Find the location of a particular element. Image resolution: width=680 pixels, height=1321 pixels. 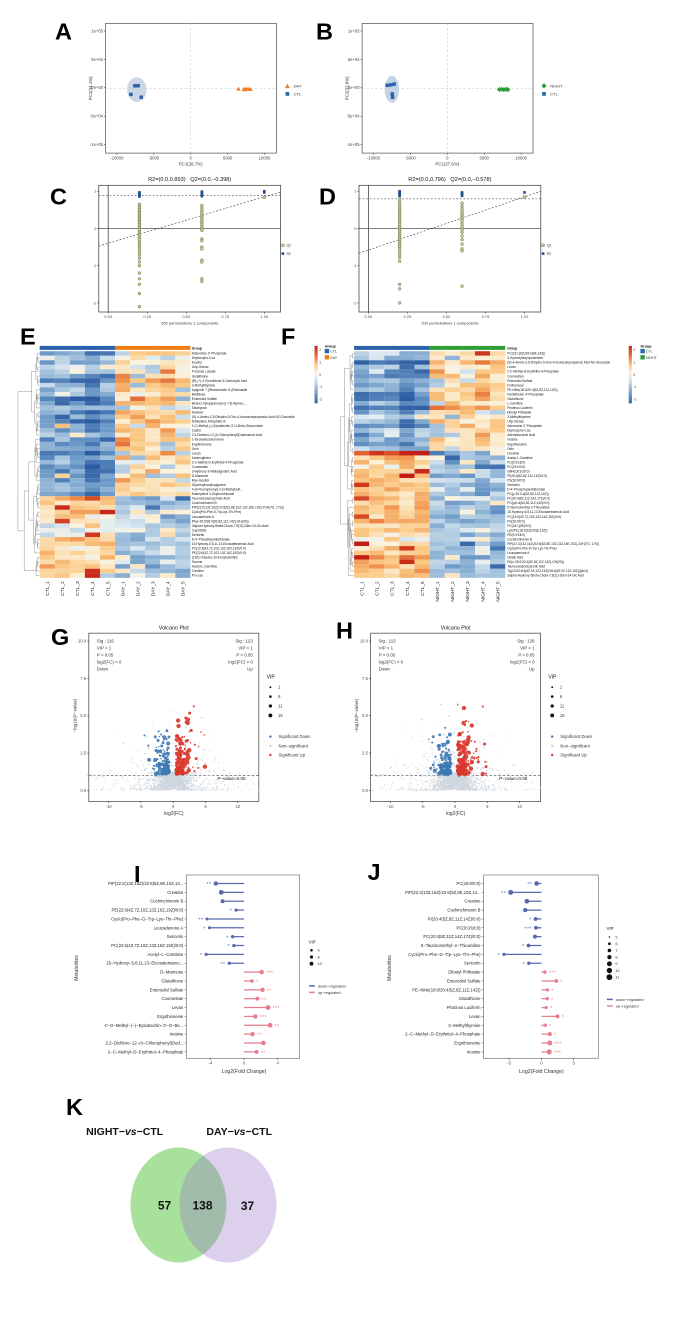

svg-text: PI(20:4(5Z,8Z,11Z,14Z)/0:0) is located at coordinates (527, 476).